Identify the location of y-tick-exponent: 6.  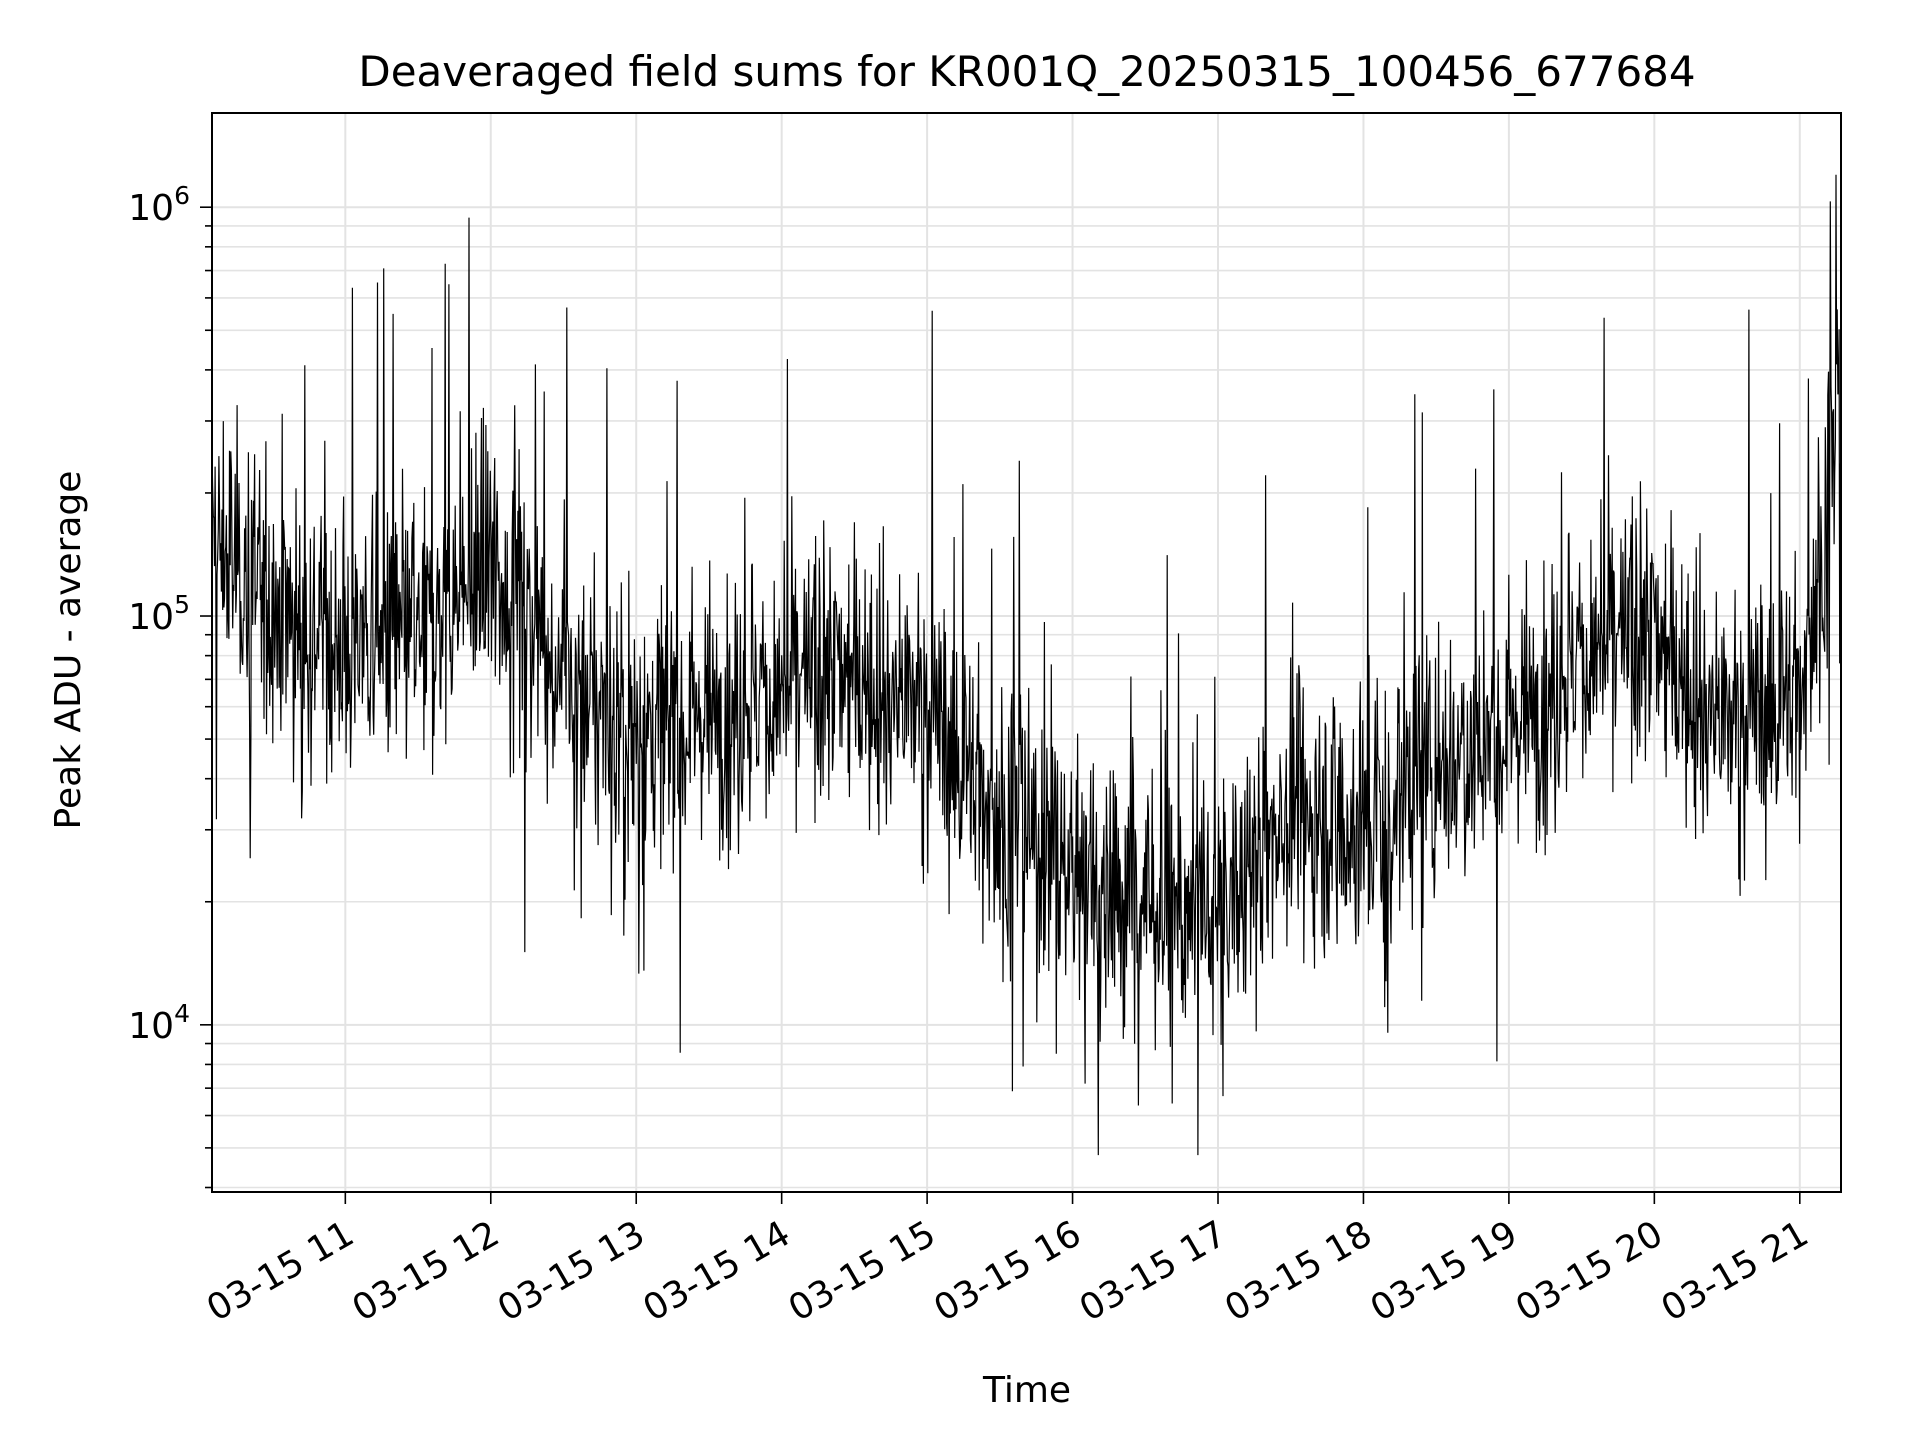
(182, 195).